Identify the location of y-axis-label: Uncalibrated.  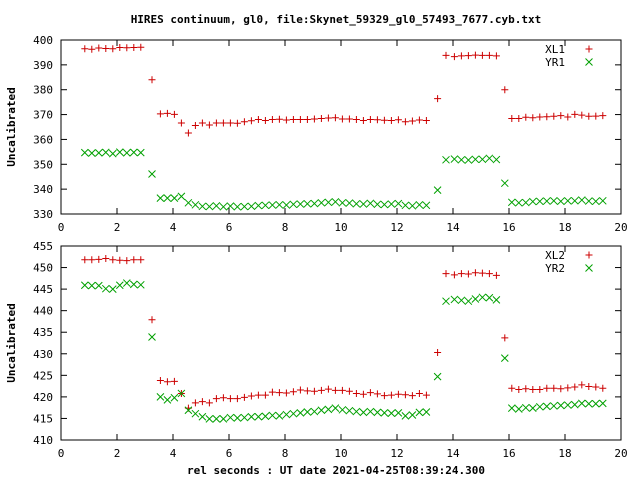
(11, 126).